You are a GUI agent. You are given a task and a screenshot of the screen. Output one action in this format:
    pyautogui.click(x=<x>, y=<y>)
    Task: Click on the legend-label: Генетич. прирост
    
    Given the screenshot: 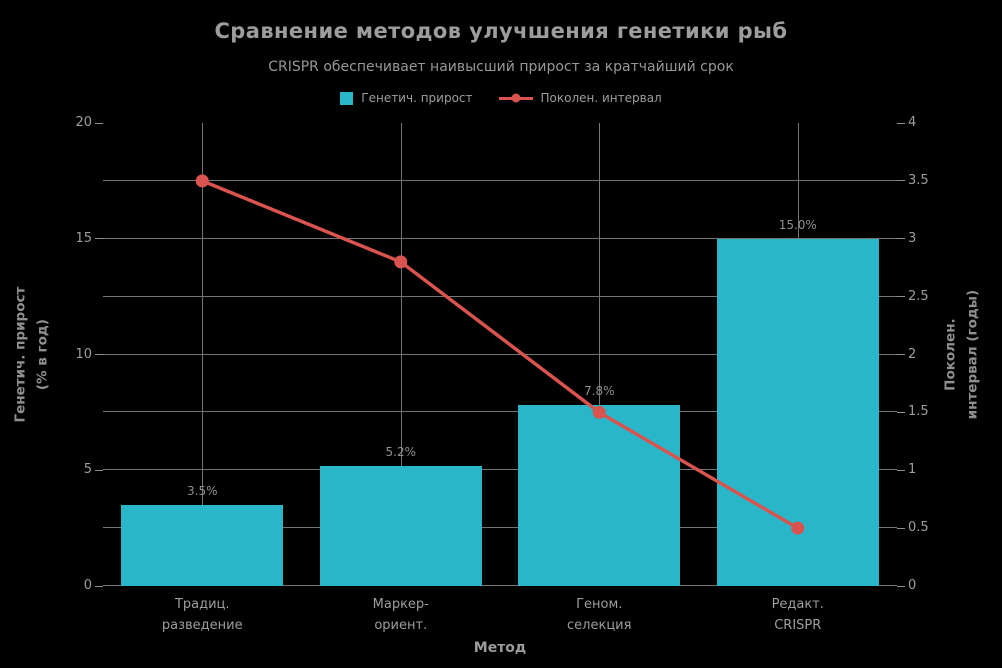 What is the action you would take?
    pyautogui.click(x=417, y=98)
    